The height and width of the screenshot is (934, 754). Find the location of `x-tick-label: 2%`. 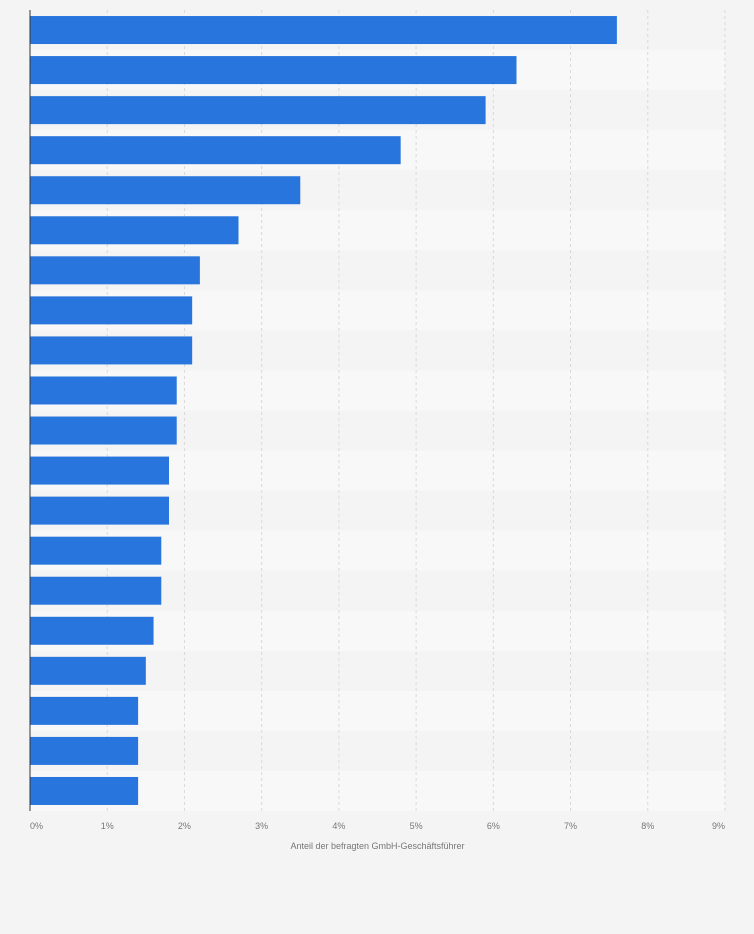

x-tick-label: 2% is located at coordinates (184, 826).